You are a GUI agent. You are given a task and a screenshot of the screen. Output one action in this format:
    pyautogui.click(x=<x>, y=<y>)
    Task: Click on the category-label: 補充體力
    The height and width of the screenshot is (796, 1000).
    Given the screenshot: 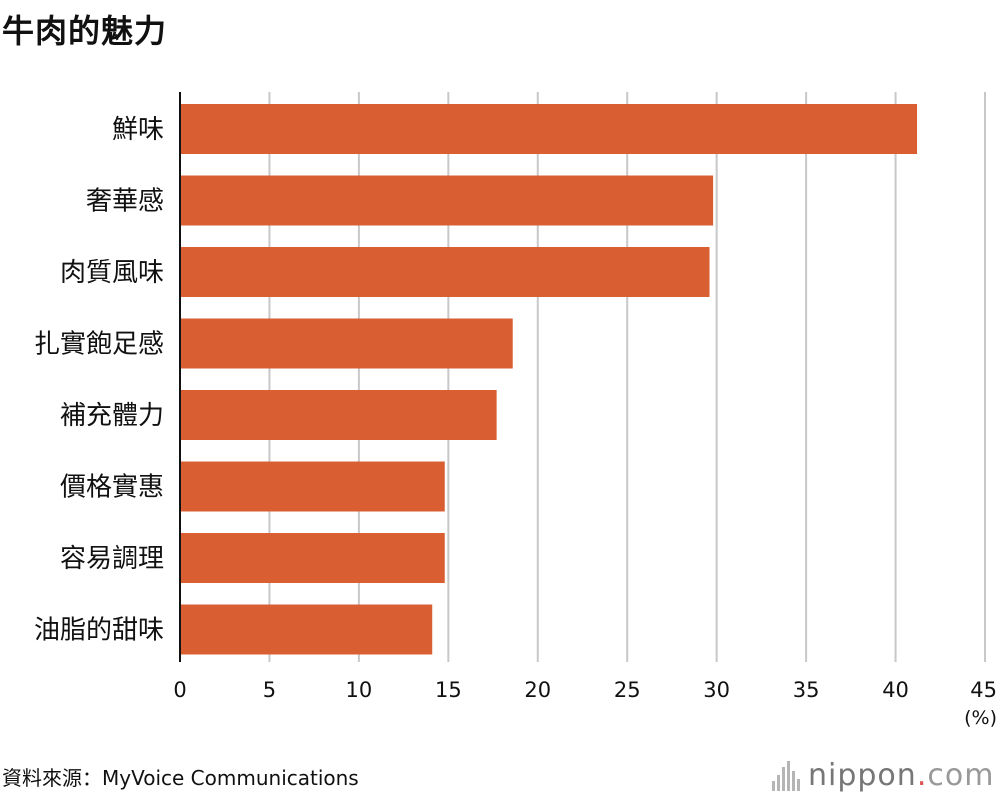 What is the action you would take?
    pyautogui.click(x=112, y=416)
    